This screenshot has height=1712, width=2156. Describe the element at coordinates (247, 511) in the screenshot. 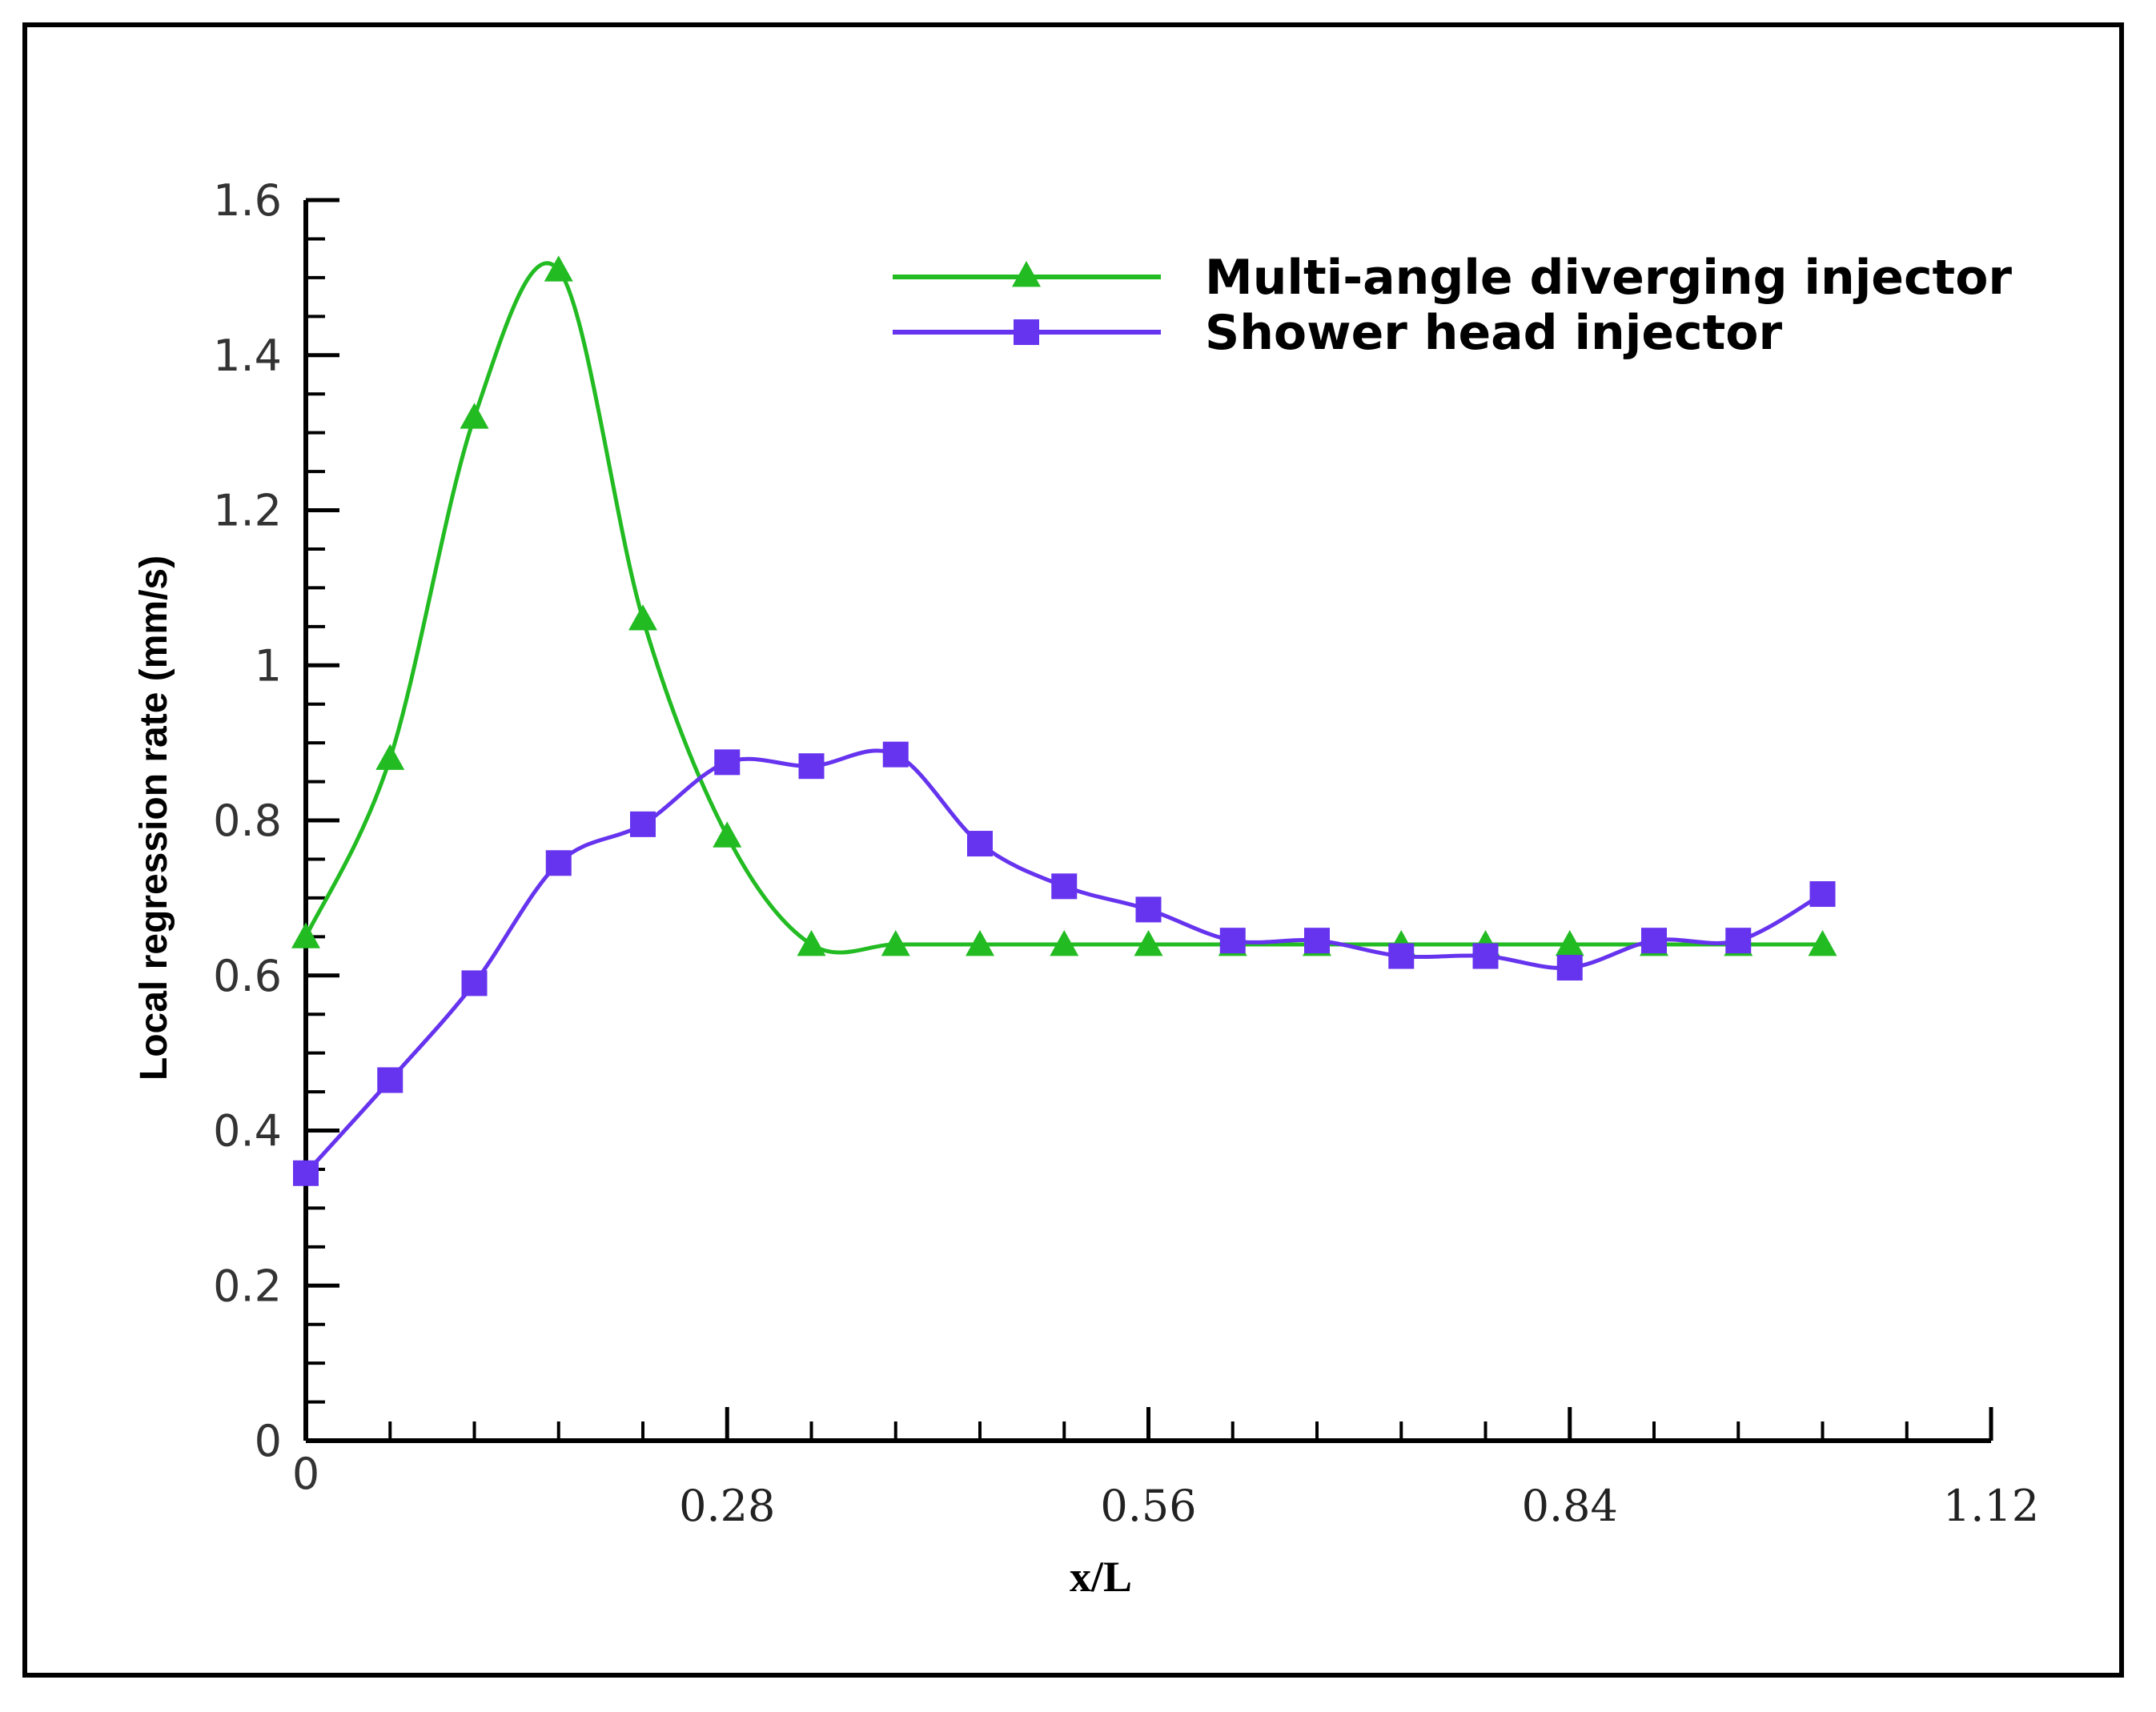

I see `y-tick-label: 1.2` at that location.